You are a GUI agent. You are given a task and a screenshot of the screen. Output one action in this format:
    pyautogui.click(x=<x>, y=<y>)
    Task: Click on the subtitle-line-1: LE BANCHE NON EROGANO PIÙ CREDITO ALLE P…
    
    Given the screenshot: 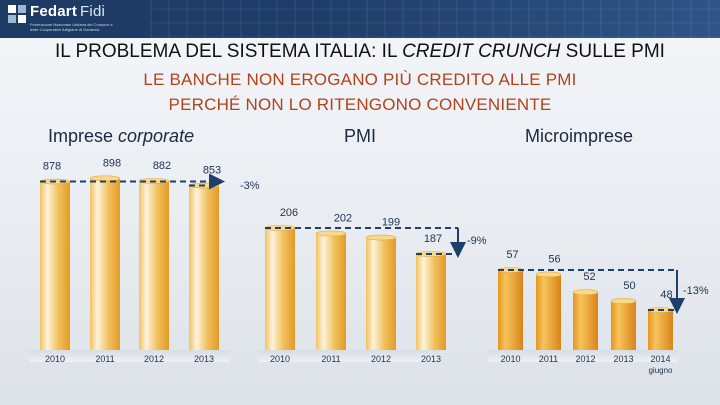 What is the action you would take?
    pyautogui.click(x=360, y=79)
    